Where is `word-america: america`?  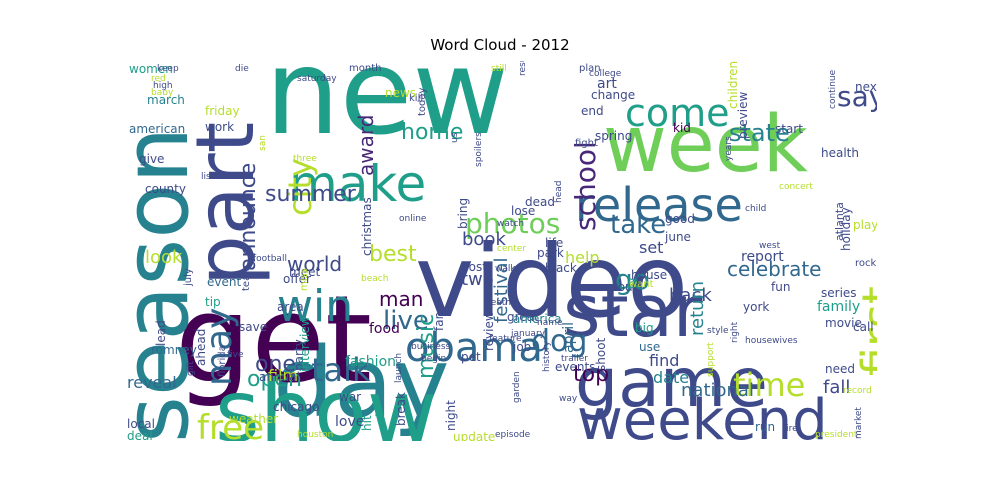
word-america: america is located at coordinates (537, 319).